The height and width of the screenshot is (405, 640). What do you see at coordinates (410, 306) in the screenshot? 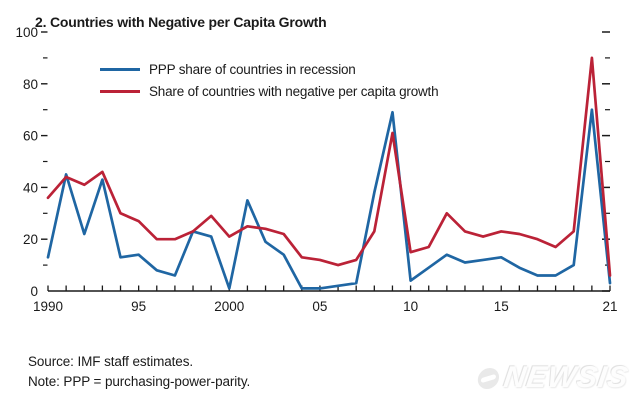
I see `x-axis-label: 10` at bounding box center [410, 306].